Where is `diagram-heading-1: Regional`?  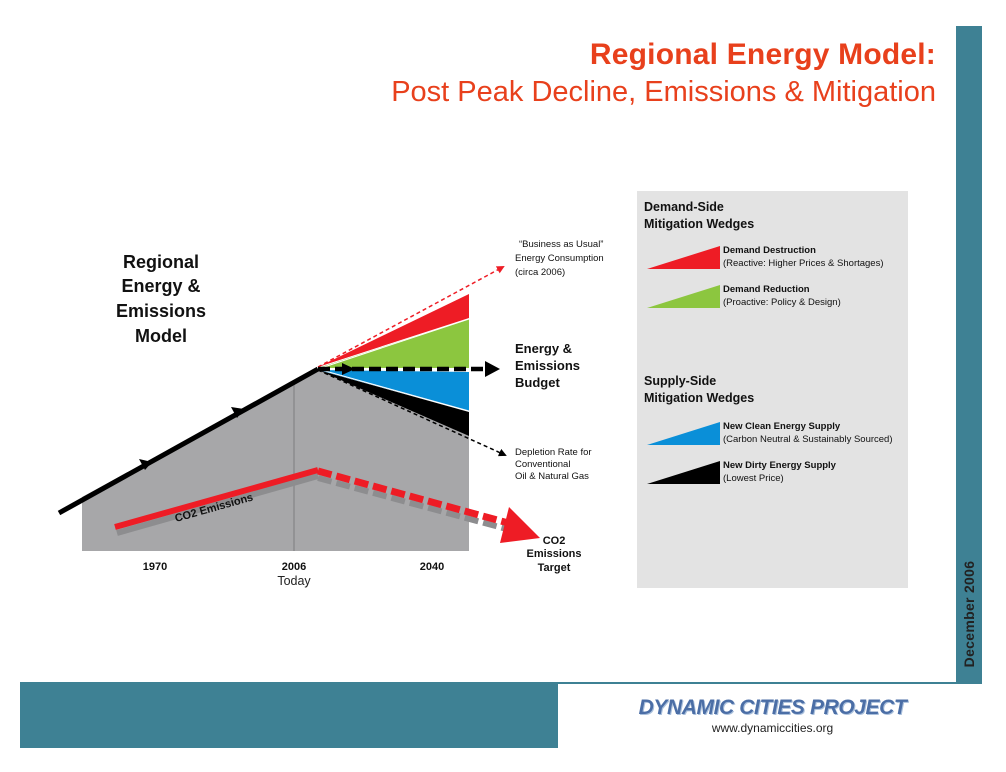 diagram-heading-1: Regional is located at coordinates (161, 262).